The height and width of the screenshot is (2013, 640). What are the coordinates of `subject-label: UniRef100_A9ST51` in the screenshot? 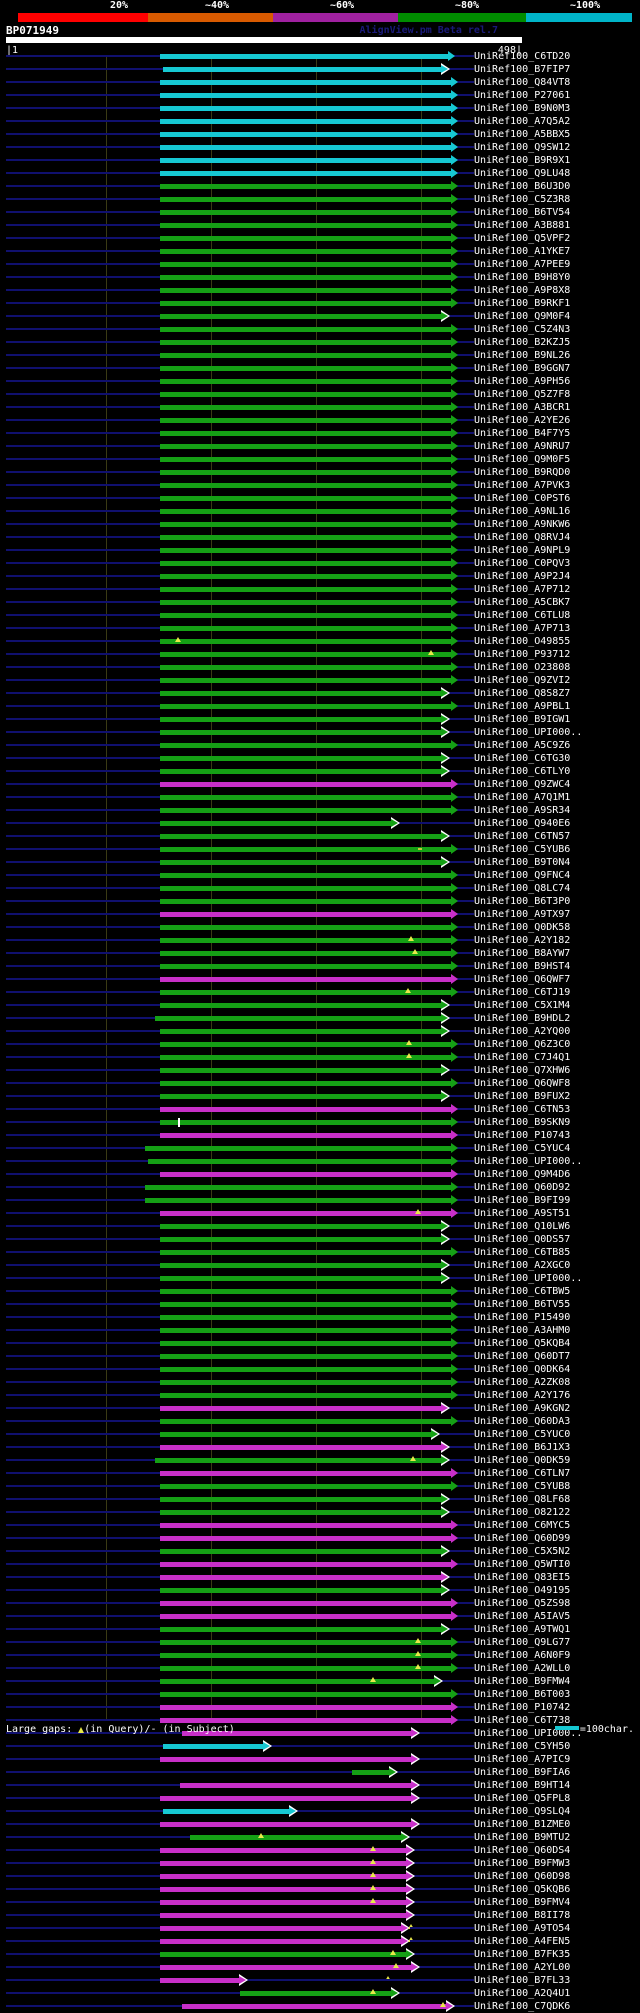 It's located at (522, 1213).